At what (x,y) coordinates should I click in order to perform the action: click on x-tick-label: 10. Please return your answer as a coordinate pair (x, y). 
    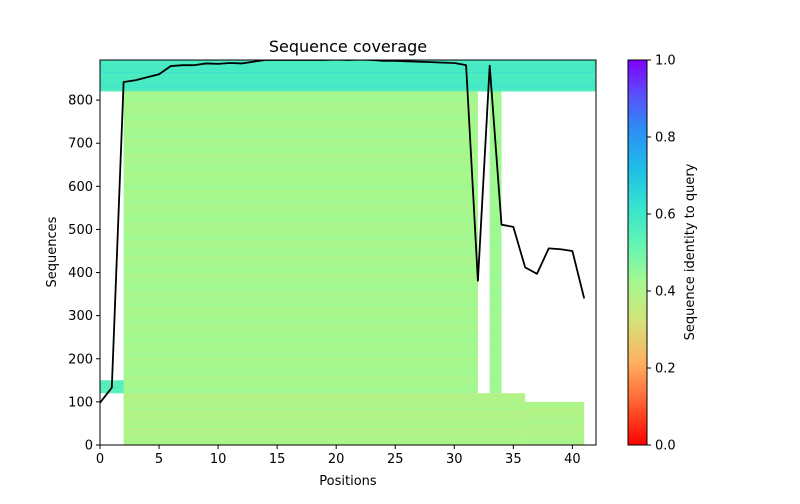
    Looking at the image, I should click on (218, 459).